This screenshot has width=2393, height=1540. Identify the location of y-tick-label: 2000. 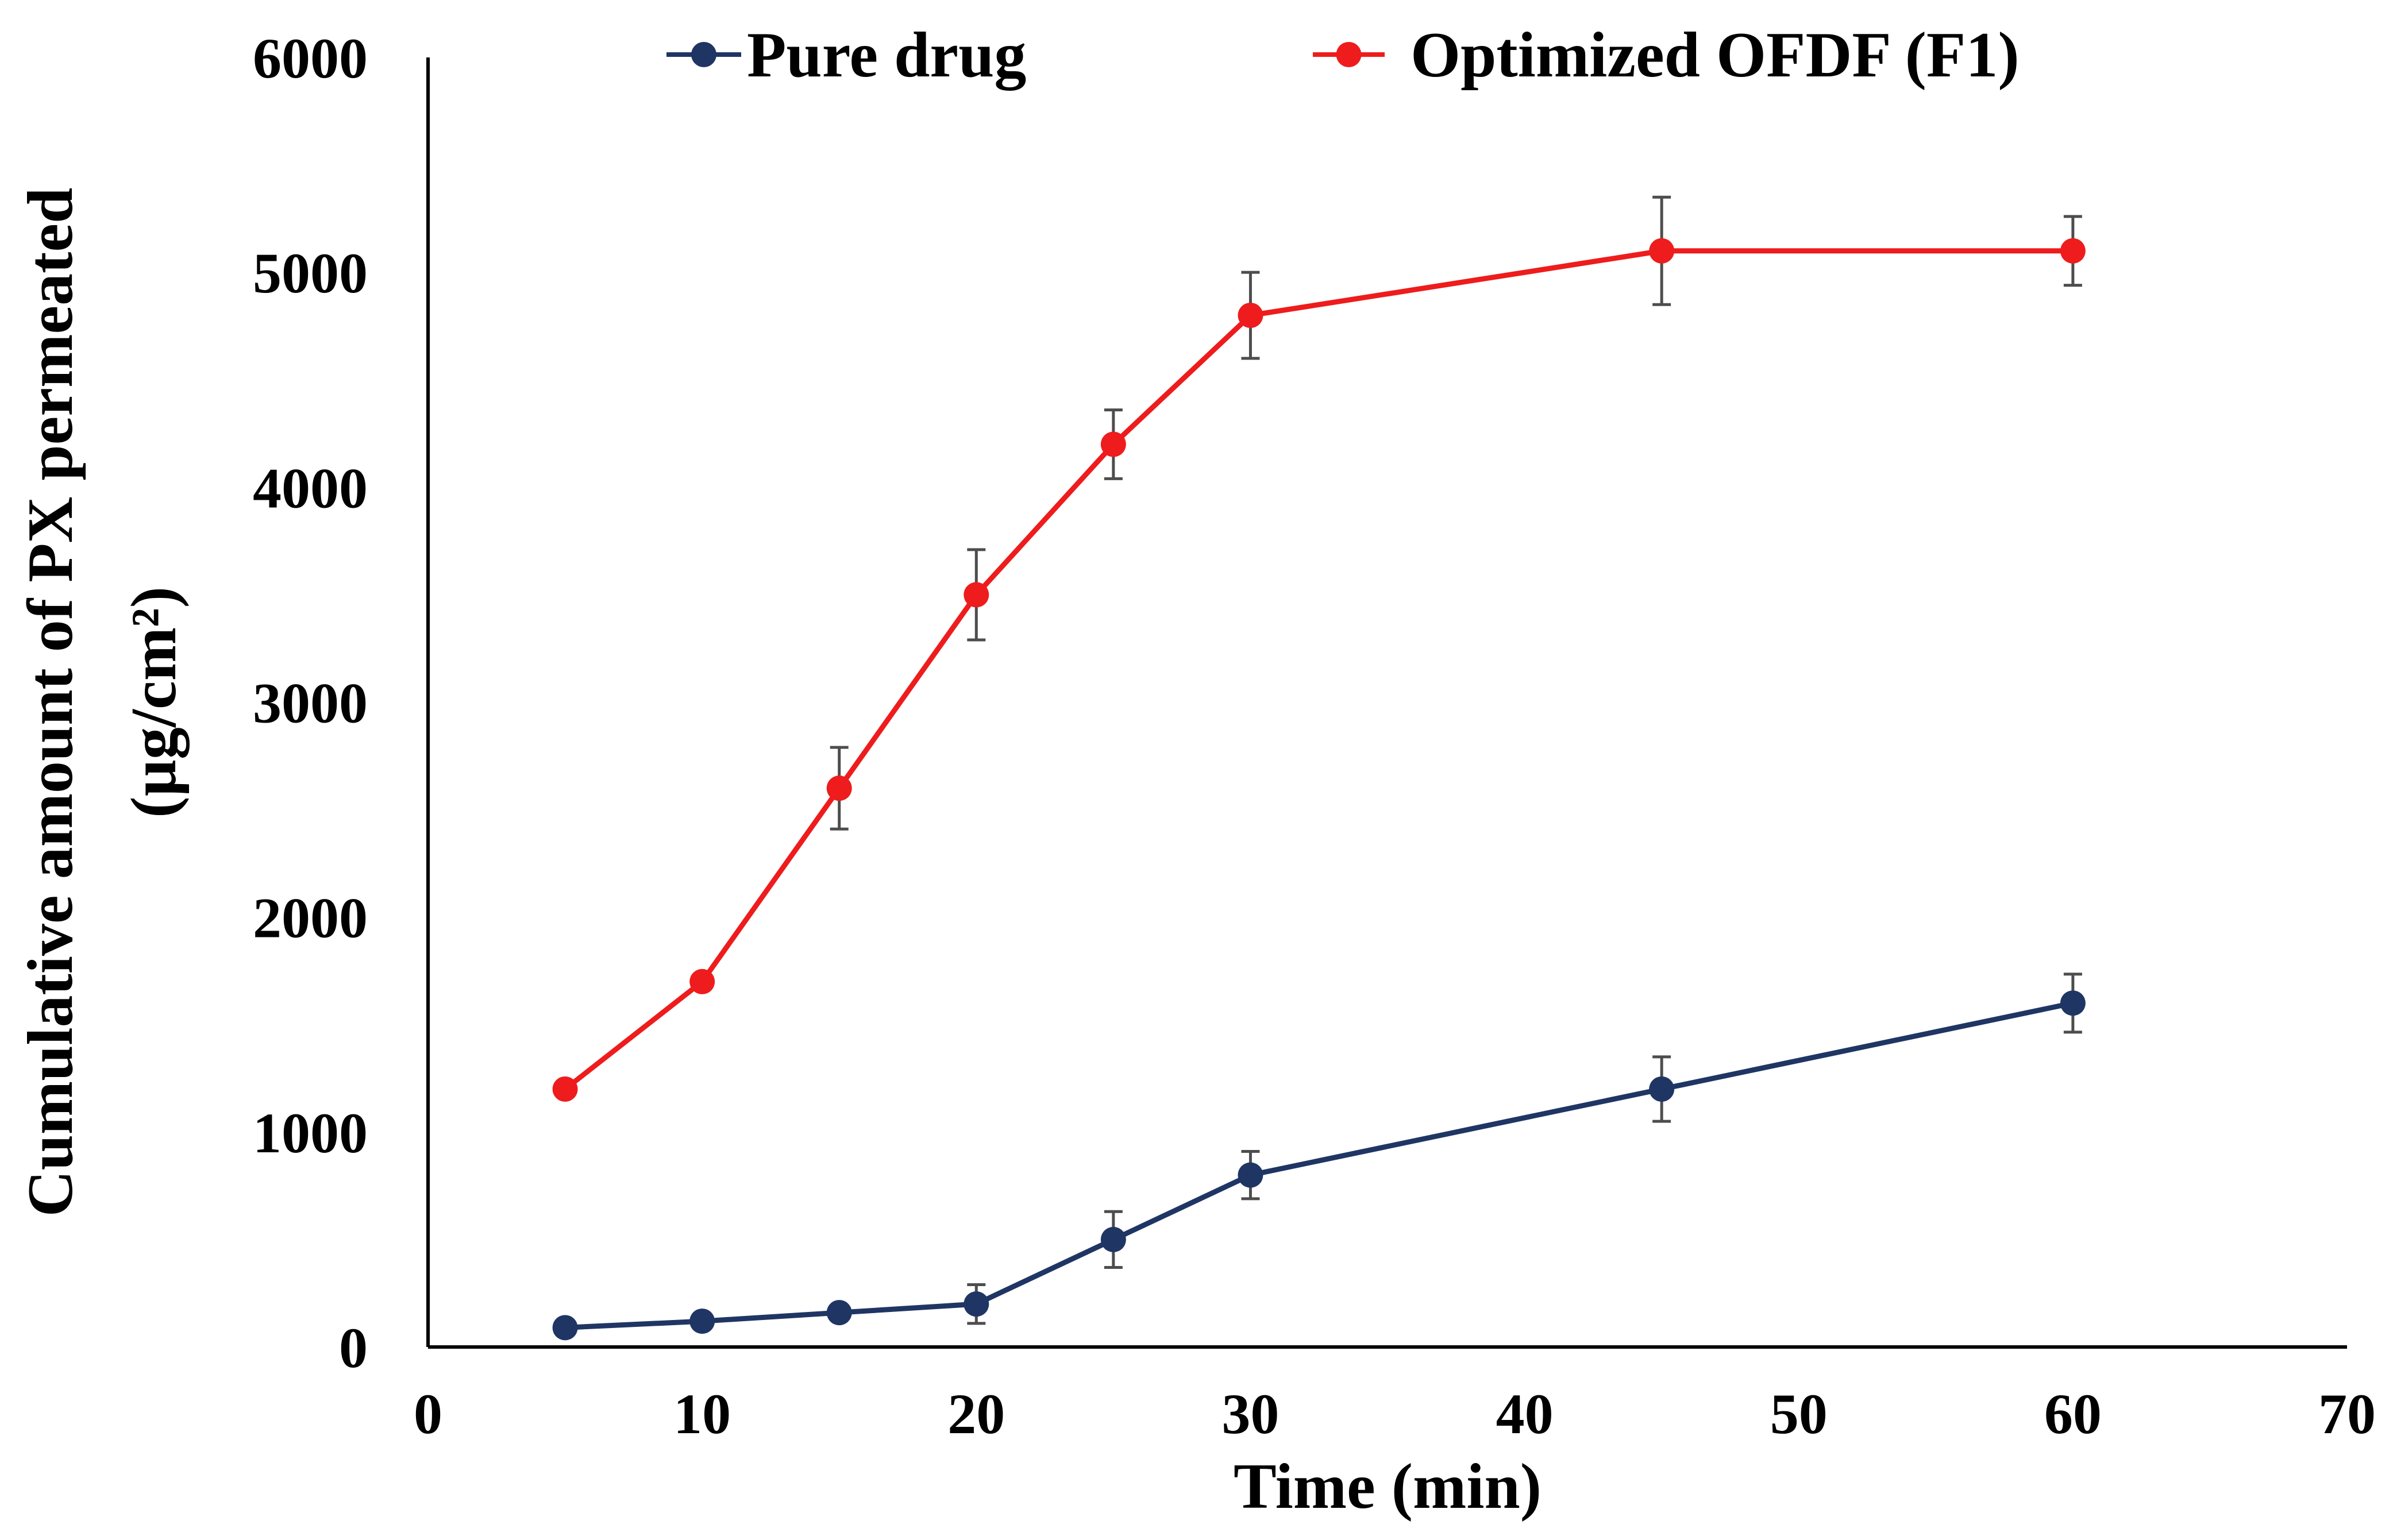
(310, 918).